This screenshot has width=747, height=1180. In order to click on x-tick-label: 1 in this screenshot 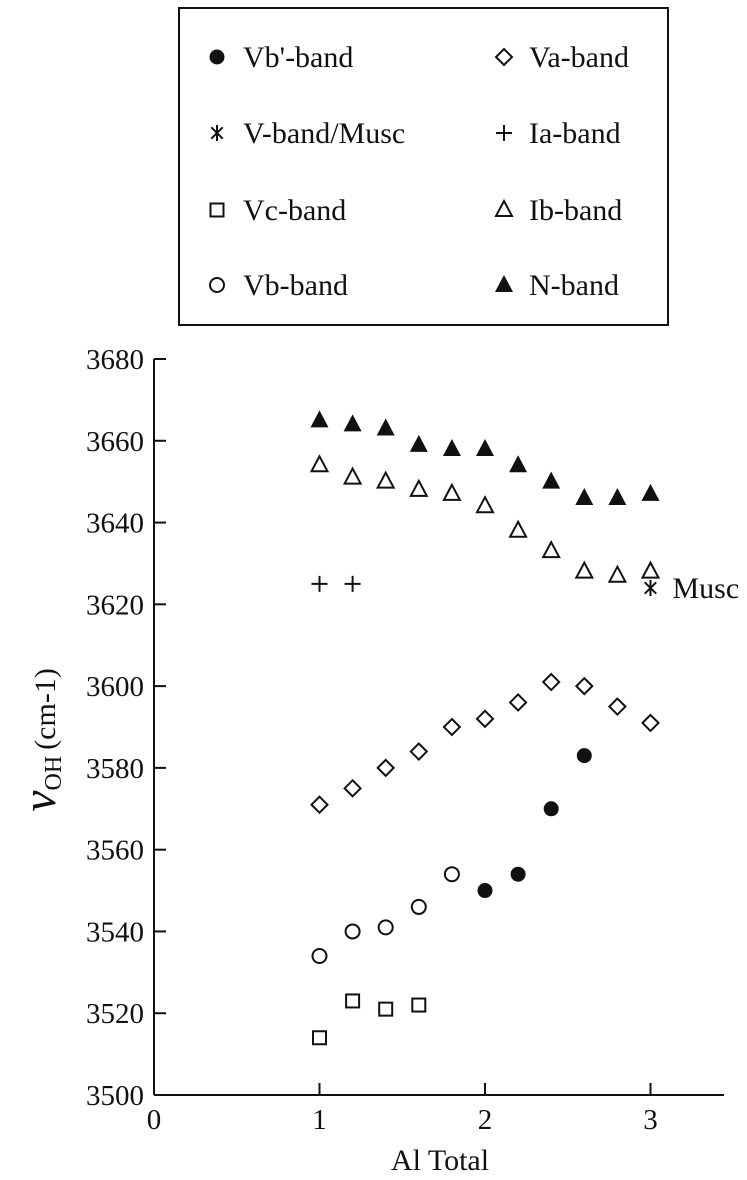, I will do `click(319, 1120)`.